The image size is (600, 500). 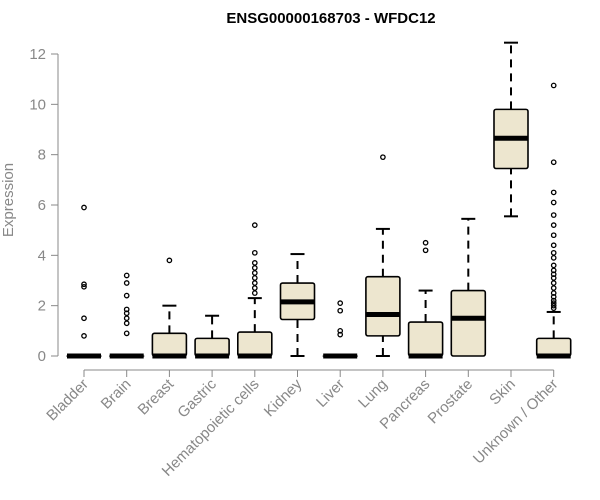 I want to click on box-lung, so click(x=383, y=255).